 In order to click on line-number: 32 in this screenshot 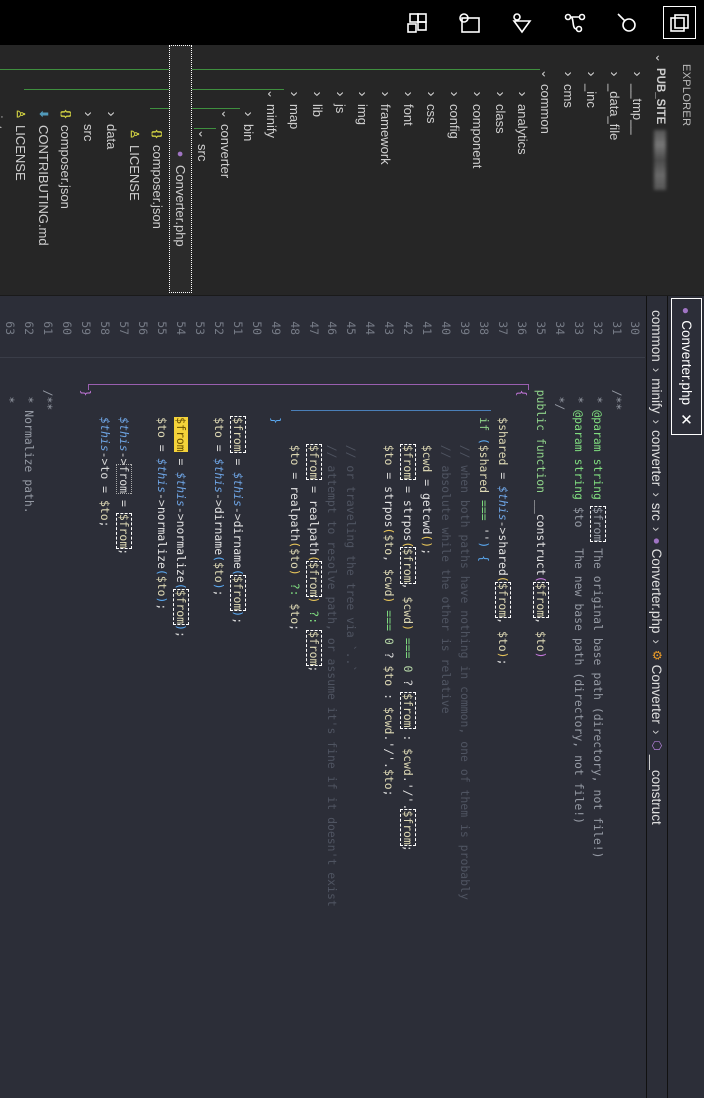, I will do `click(597, 328)`.